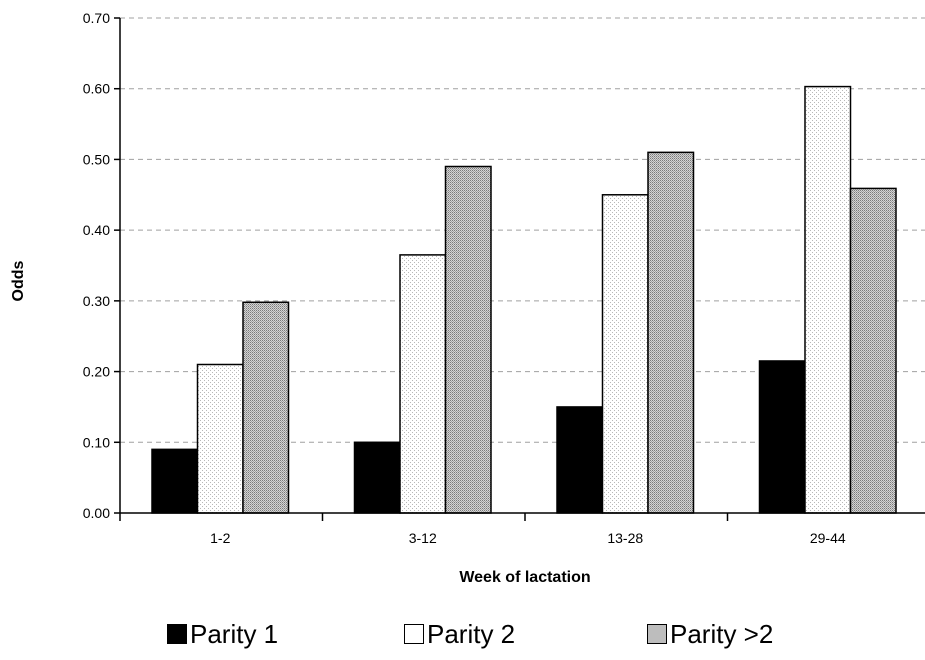 The height and width of the screenshot is (660, 925). I want to click on legend-item-parity-gt-2: Parity >2, so click(710, 634).